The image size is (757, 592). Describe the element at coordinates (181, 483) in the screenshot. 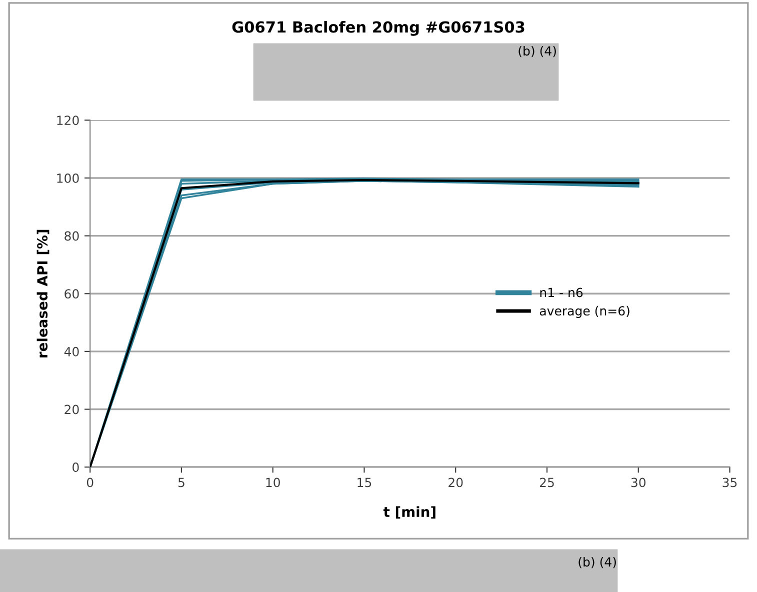

I see `x-tick-label: 5` at that location.